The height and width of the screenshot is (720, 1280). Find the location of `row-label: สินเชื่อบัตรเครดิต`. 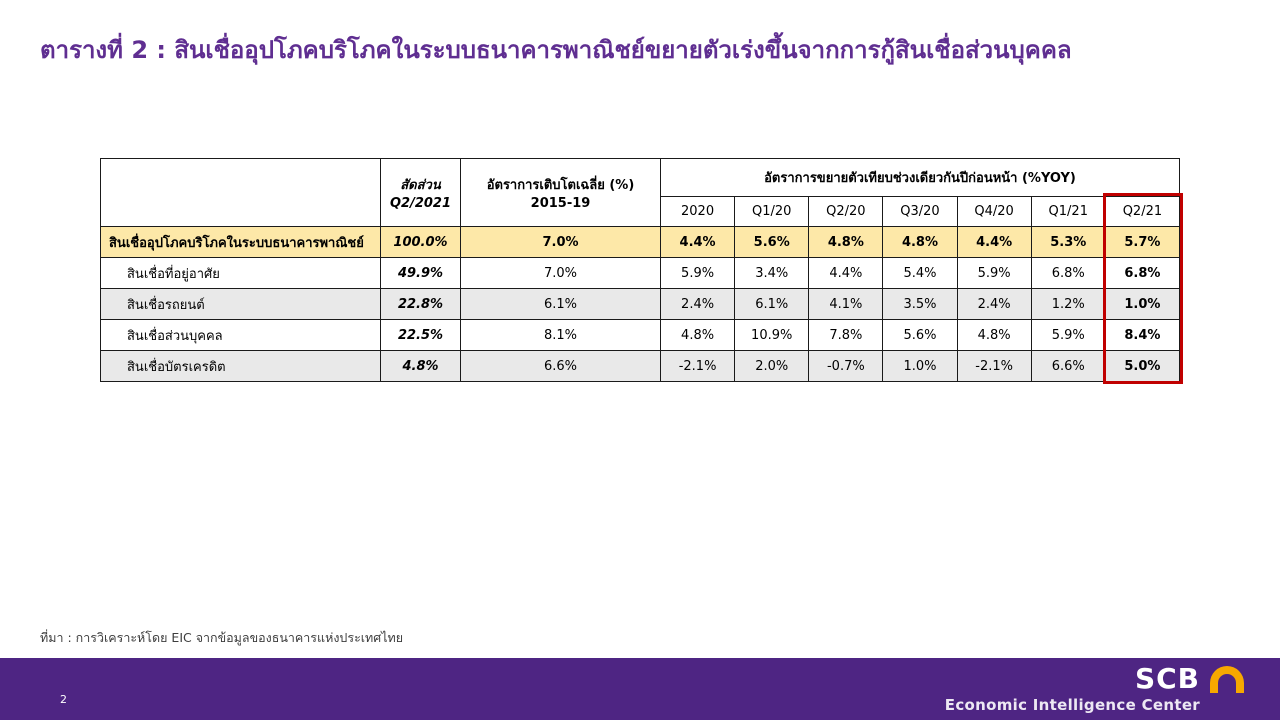

row-label: สินเชื่อบัตรเครดิต is located at coordinates (240, 366).